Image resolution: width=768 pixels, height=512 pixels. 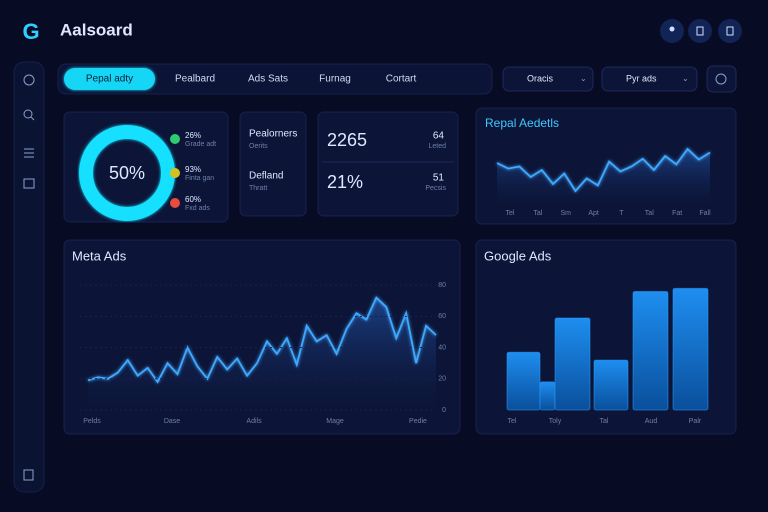 What do you see at coordinates (29, 80) in the screenshot?
I see `home-icon` at bounding box center [29, 80].